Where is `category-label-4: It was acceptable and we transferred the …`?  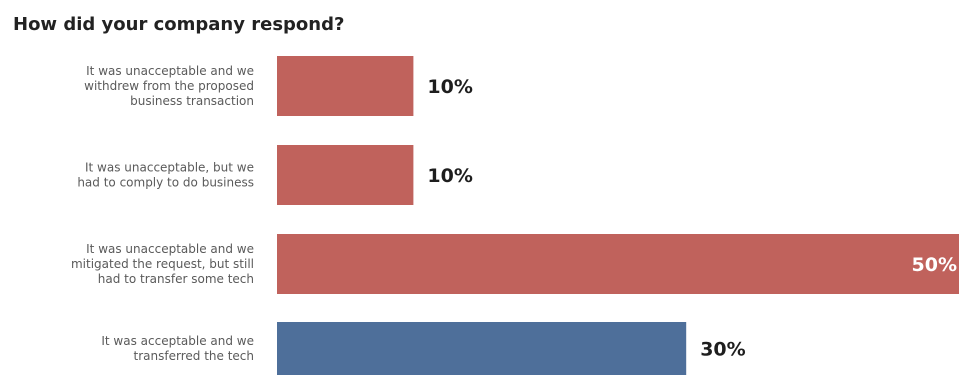
category-label-4: It was acceptable and we transferred the … is located at coordinates (177, 348).